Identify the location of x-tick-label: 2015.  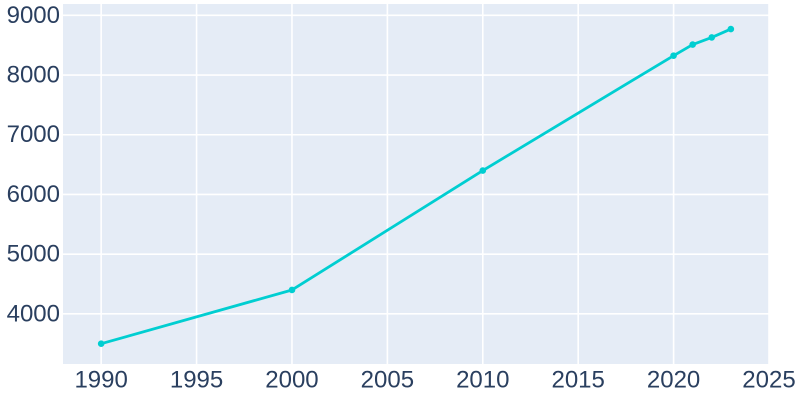
(577, 380).